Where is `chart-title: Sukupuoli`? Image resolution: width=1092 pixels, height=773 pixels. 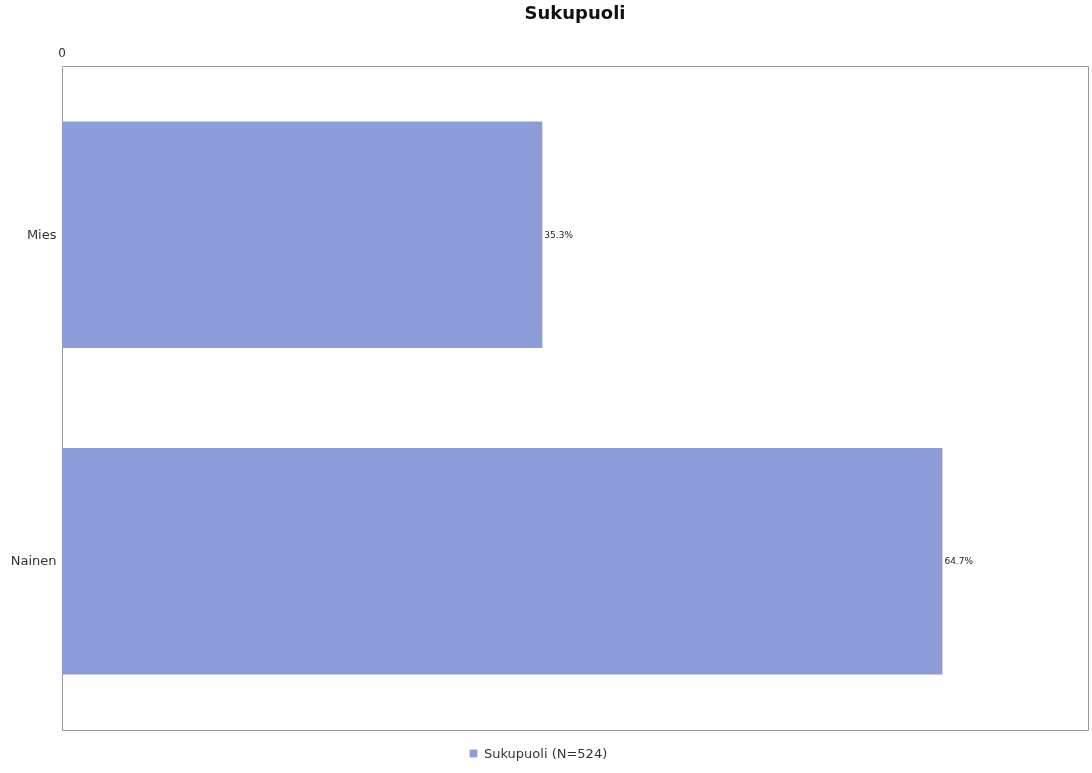 chart-title: Sukupuoli is located at coordinates (575, 12).